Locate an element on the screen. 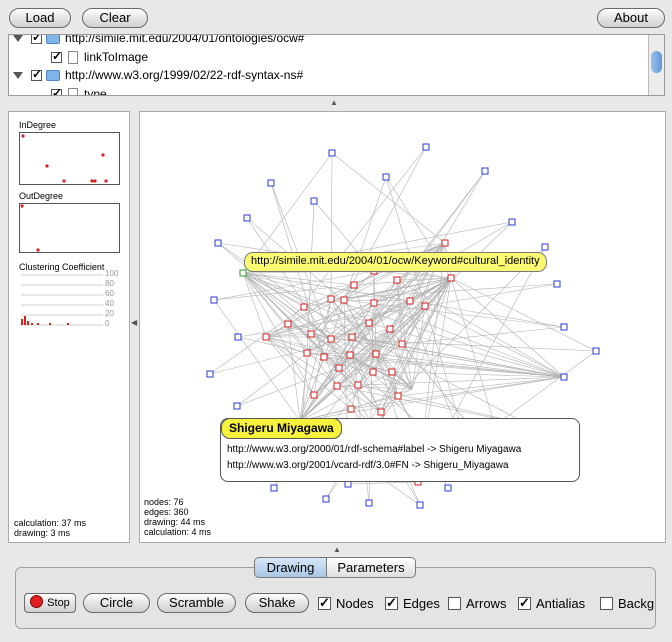  splitter-arrow-icon: ◀ is located at coordinates (134, 322).